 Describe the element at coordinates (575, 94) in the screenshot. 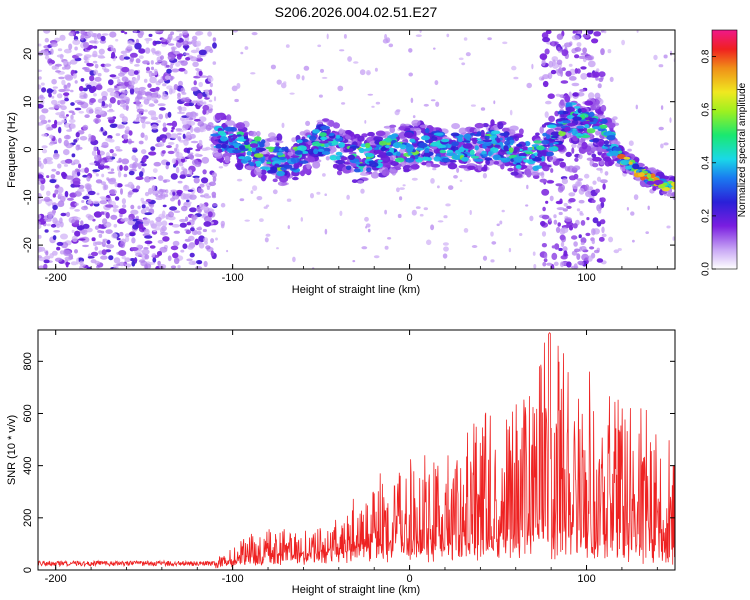

I see `spectrogram-blob-2049` at that location.